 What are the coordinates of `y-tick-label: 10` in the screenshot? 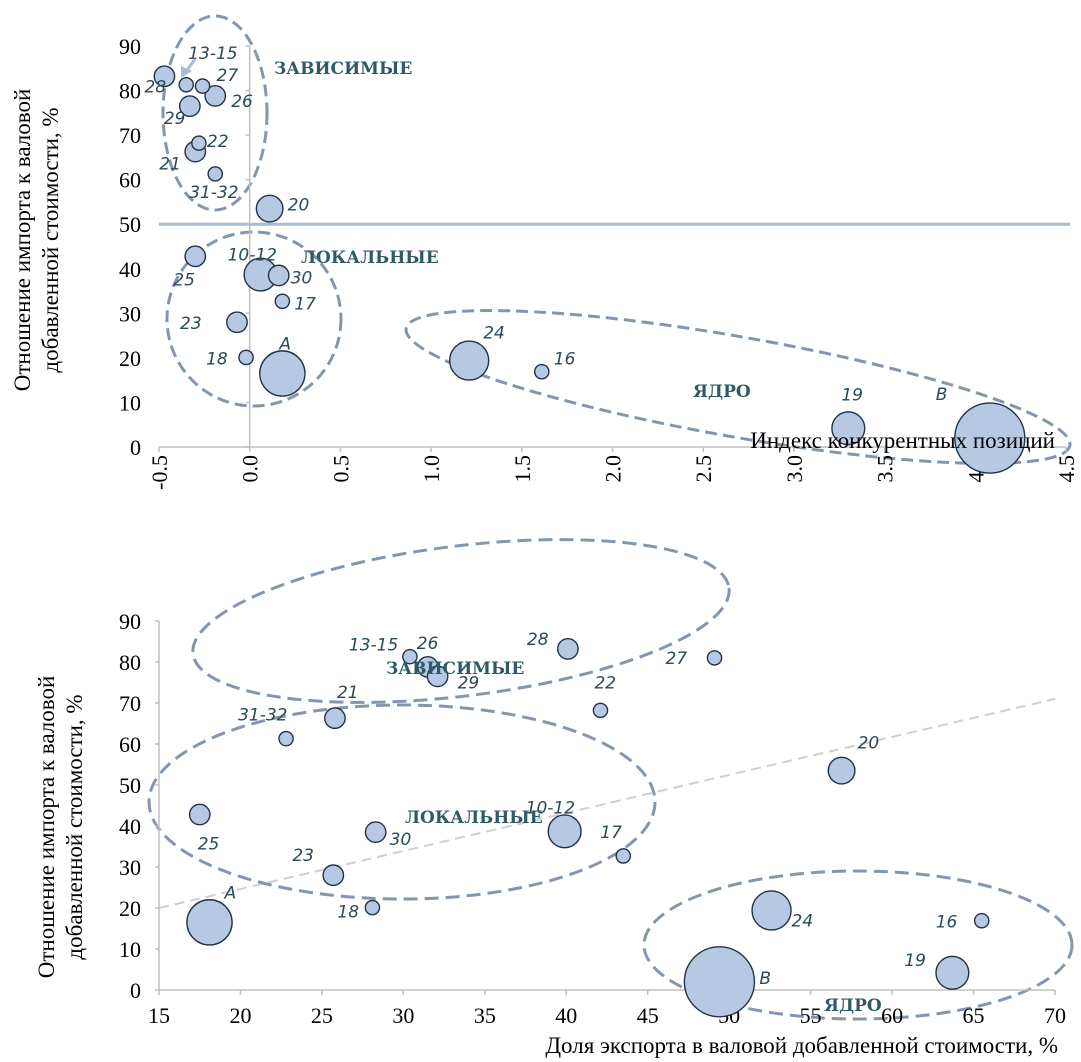 It's located at (130, 949).